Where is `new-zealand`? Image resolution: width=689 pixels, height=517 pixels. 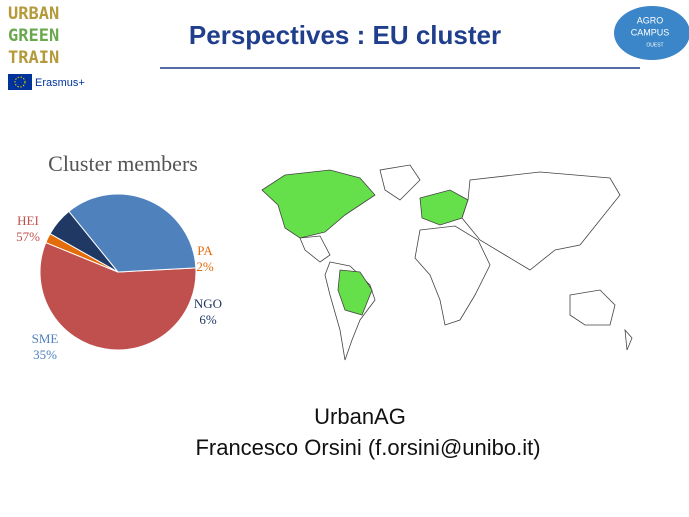
new-zealand is located at coordinates (628, 339).